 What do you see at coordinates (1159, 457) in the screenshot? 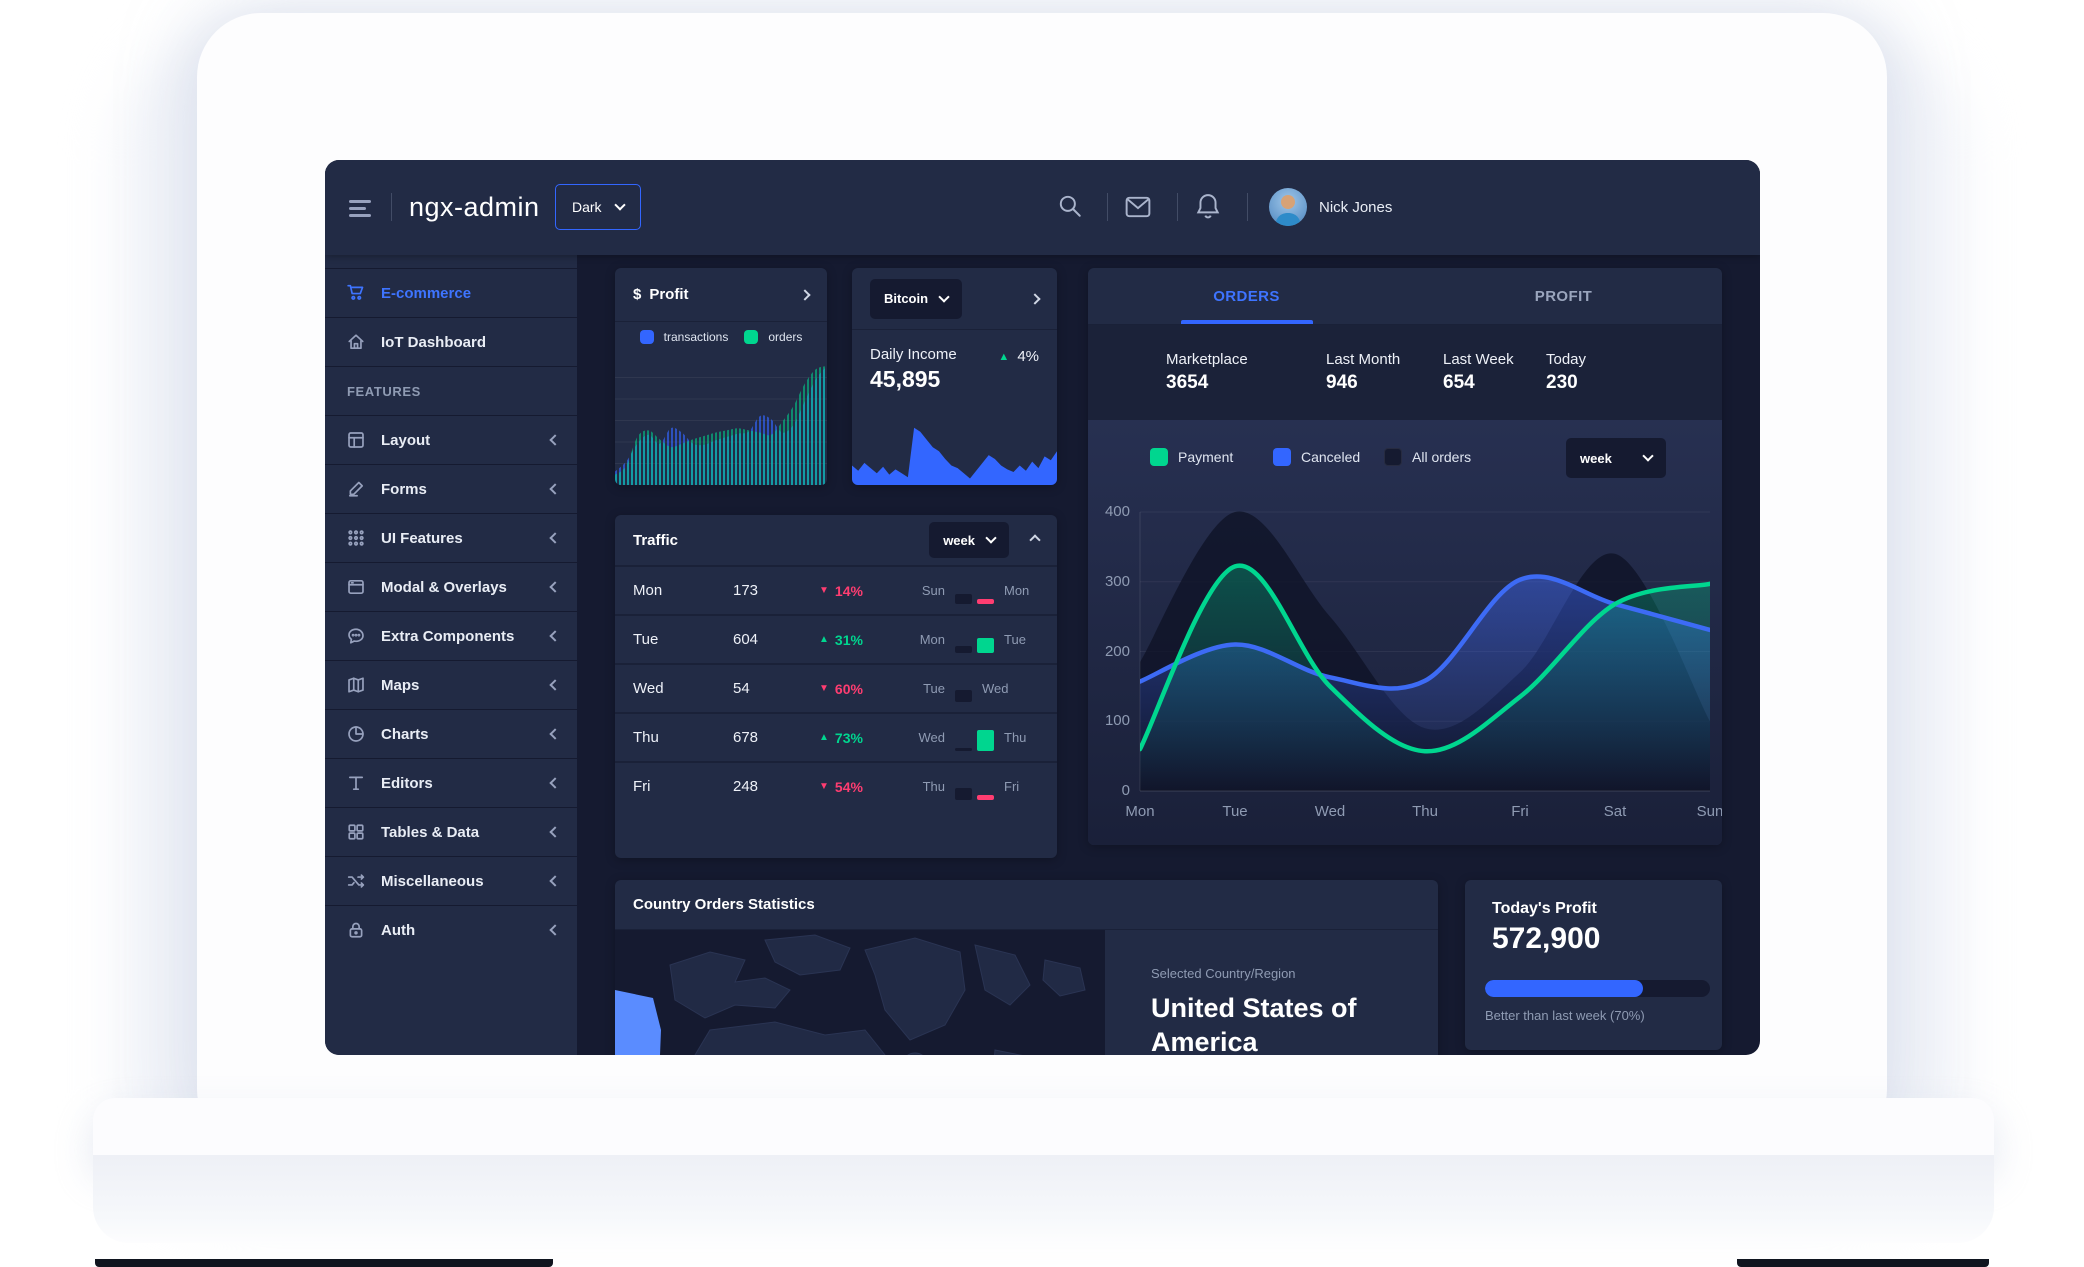
I see `legend-chip-payment` at bounding box center [1159, 457].